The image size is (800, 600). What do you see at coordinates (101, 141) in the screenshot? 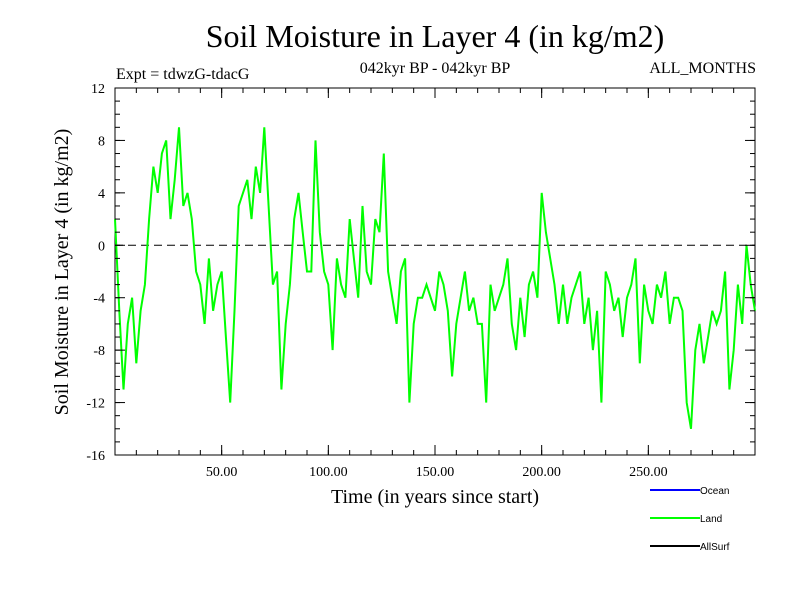
I see `y-tick-label: 8` at bounding box center [101, 141].